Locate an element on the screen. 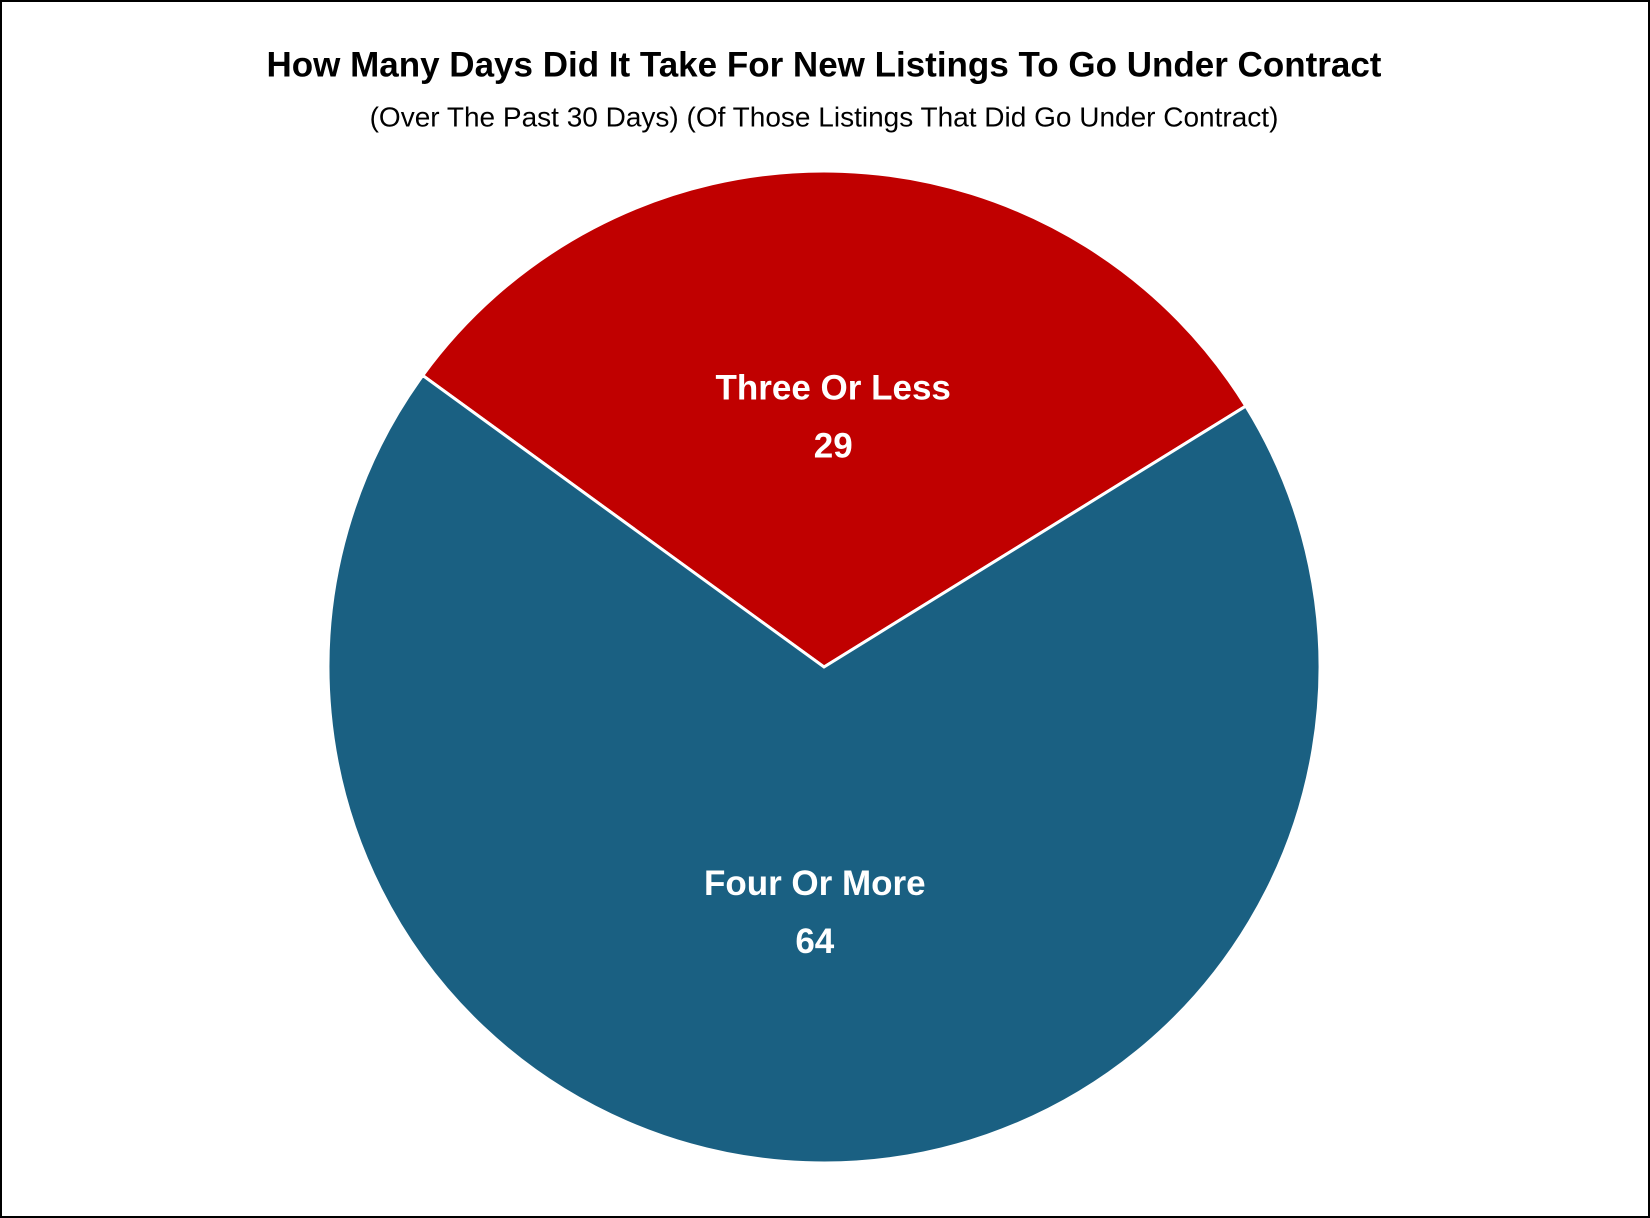  slice-category-label: Four Or More is located at coordinates (815, 883).